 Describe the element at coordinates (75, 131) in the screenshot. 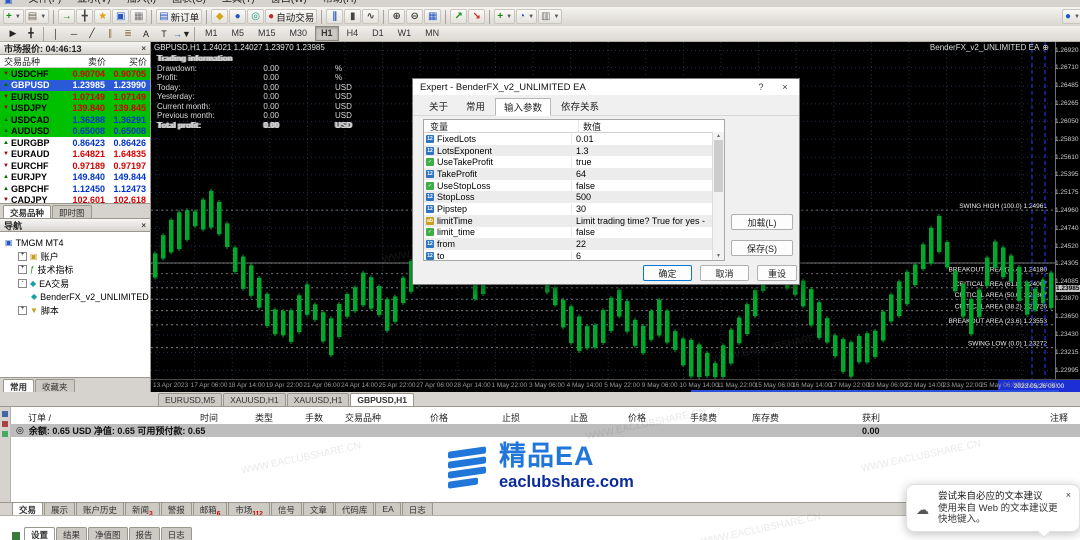

I see `market-watch-row: ▲ AUDUSD 0.65008 0.65008` at that location.